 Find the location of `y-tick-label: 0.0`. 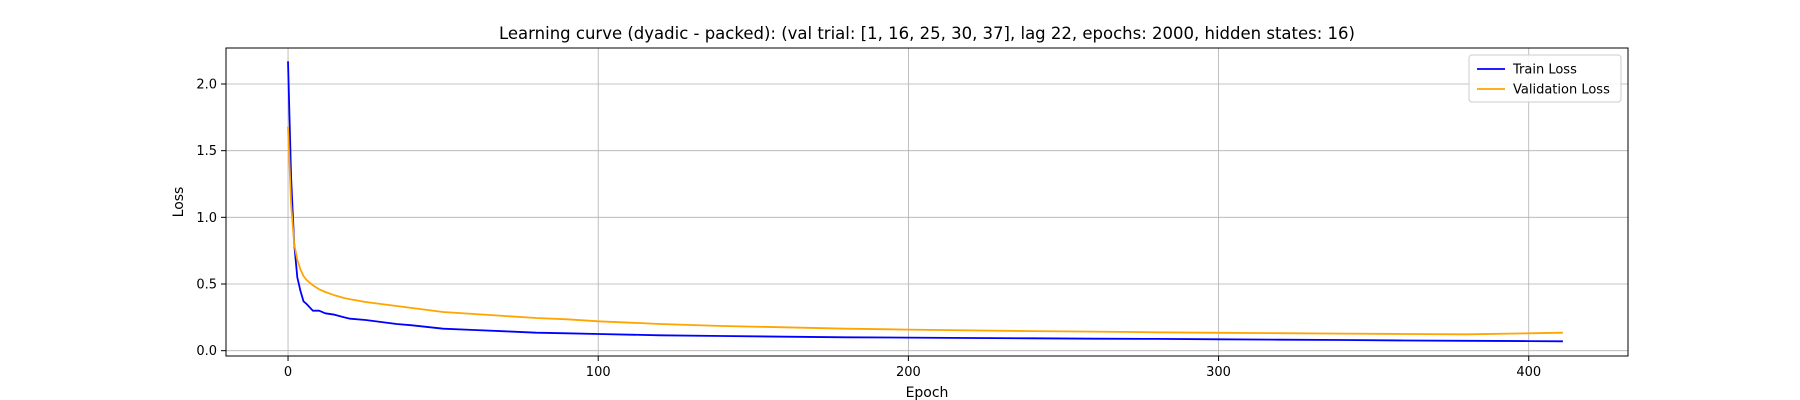

y-tick-label: 0.0 is located at coordinates (206, 351).